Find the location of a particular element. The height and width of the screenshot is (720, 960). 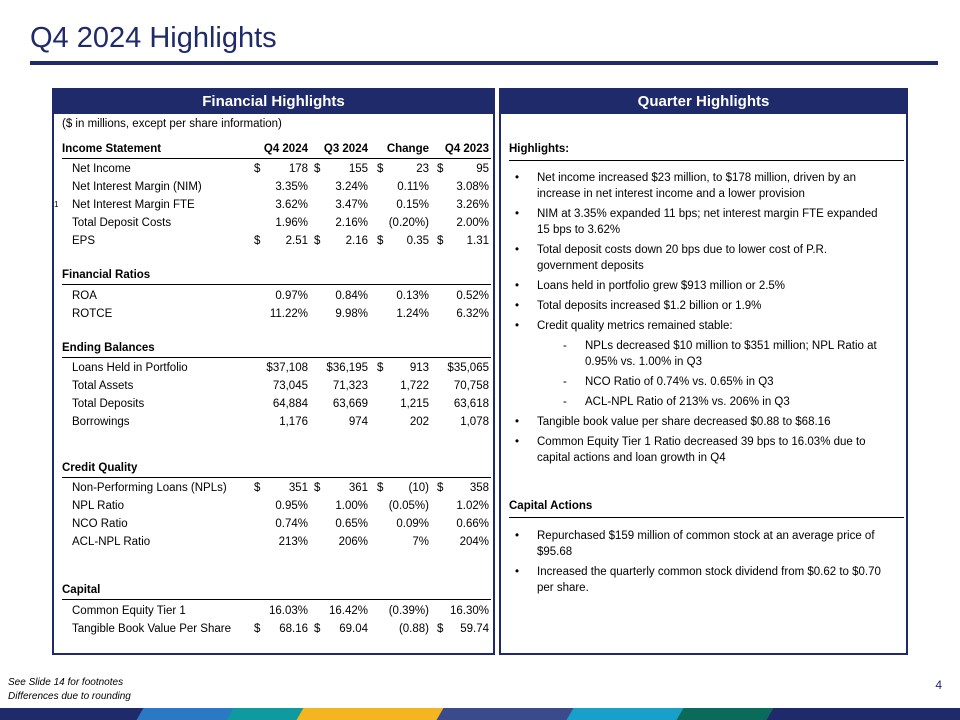

bullet-text: Credit quality metrics remained stable: is located at coordinates (635, 326).